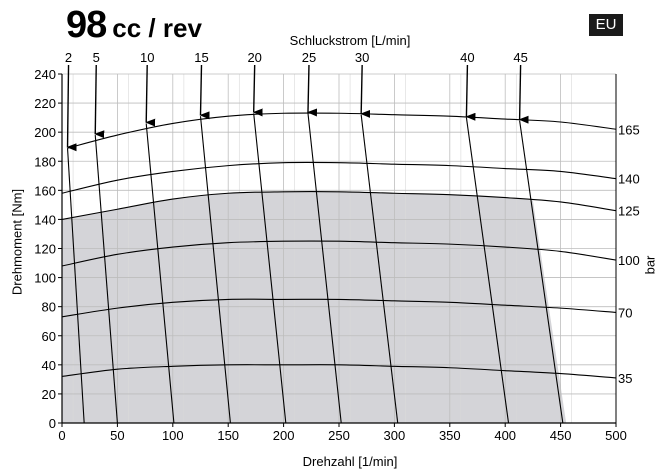 This screenshot has width=665, height=470. I want to click on x-tick-label: 500, so click(616, 435).